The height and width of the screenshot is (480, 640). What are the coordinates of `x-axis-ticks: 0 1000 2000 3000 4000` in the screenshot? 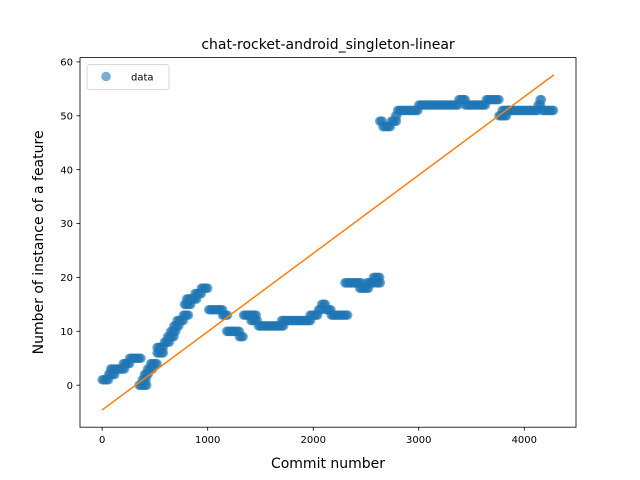 It's located at (318, 436).